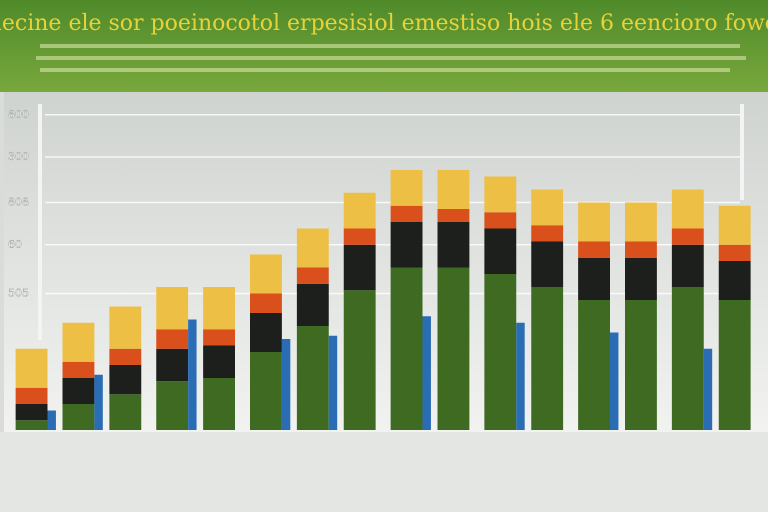  I want to click on y-tick-label: 60, so click(15, 244).